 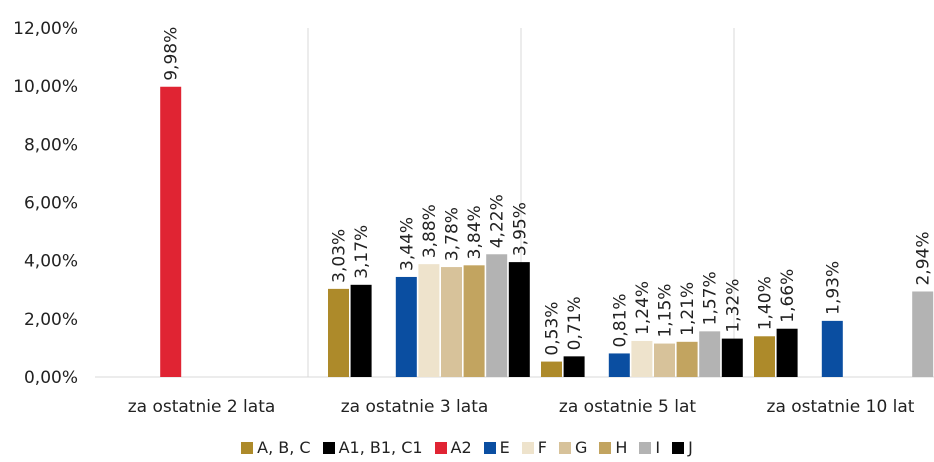 I want to click on data-label: 1,24%, so click(x=643, y=308).